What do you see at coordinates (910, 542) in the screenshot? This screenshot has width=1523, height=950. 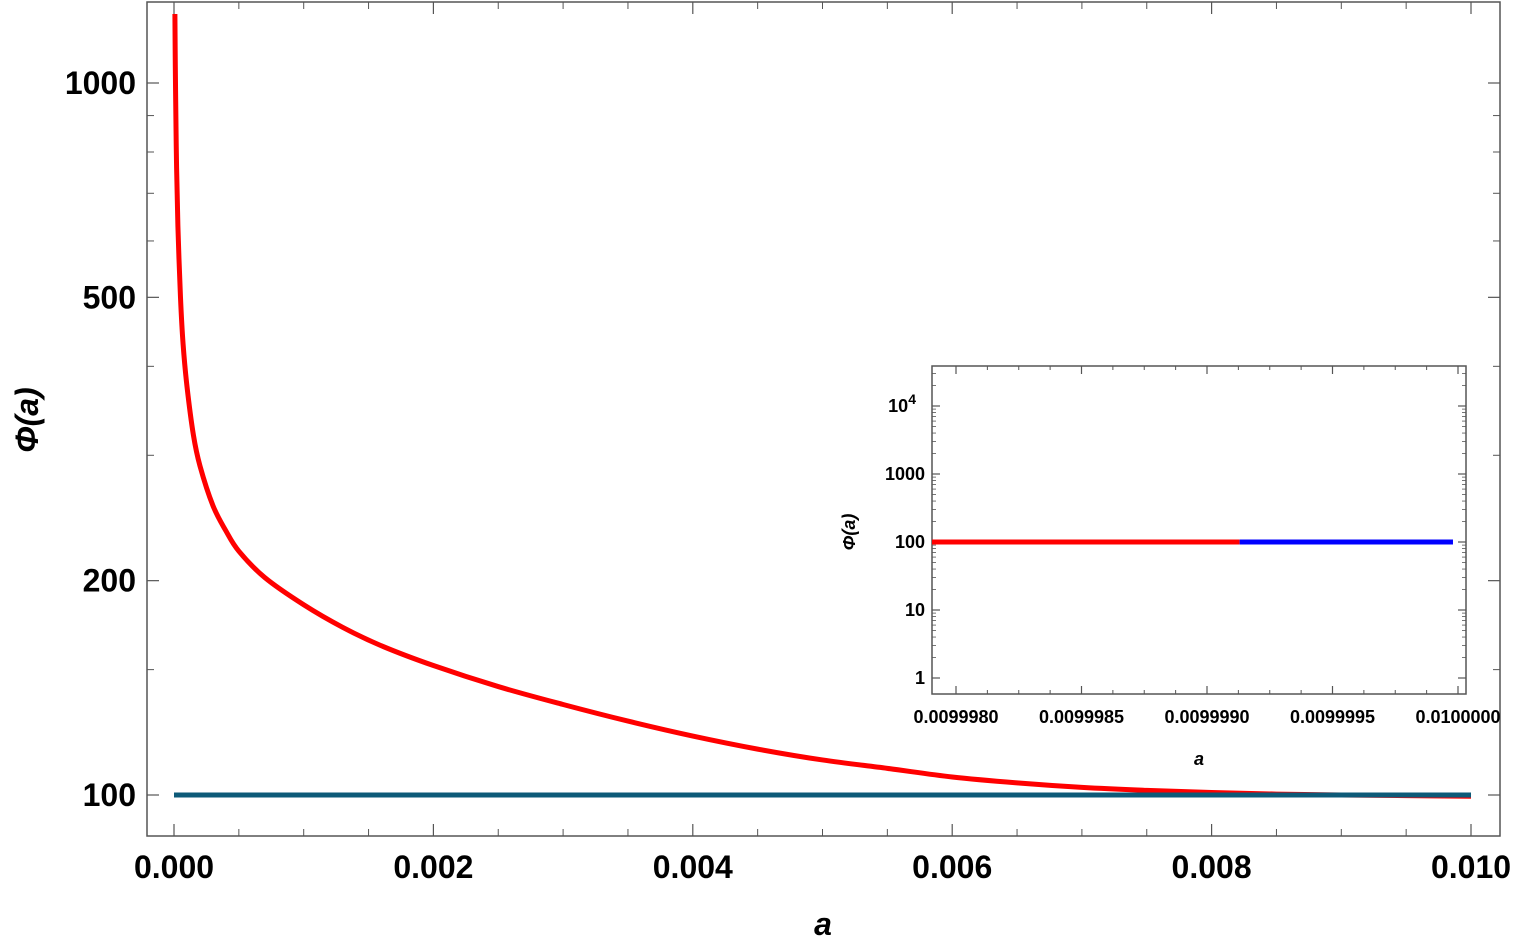 I see `inset-y-tick-label: 100` at bounding box center [910, 542].